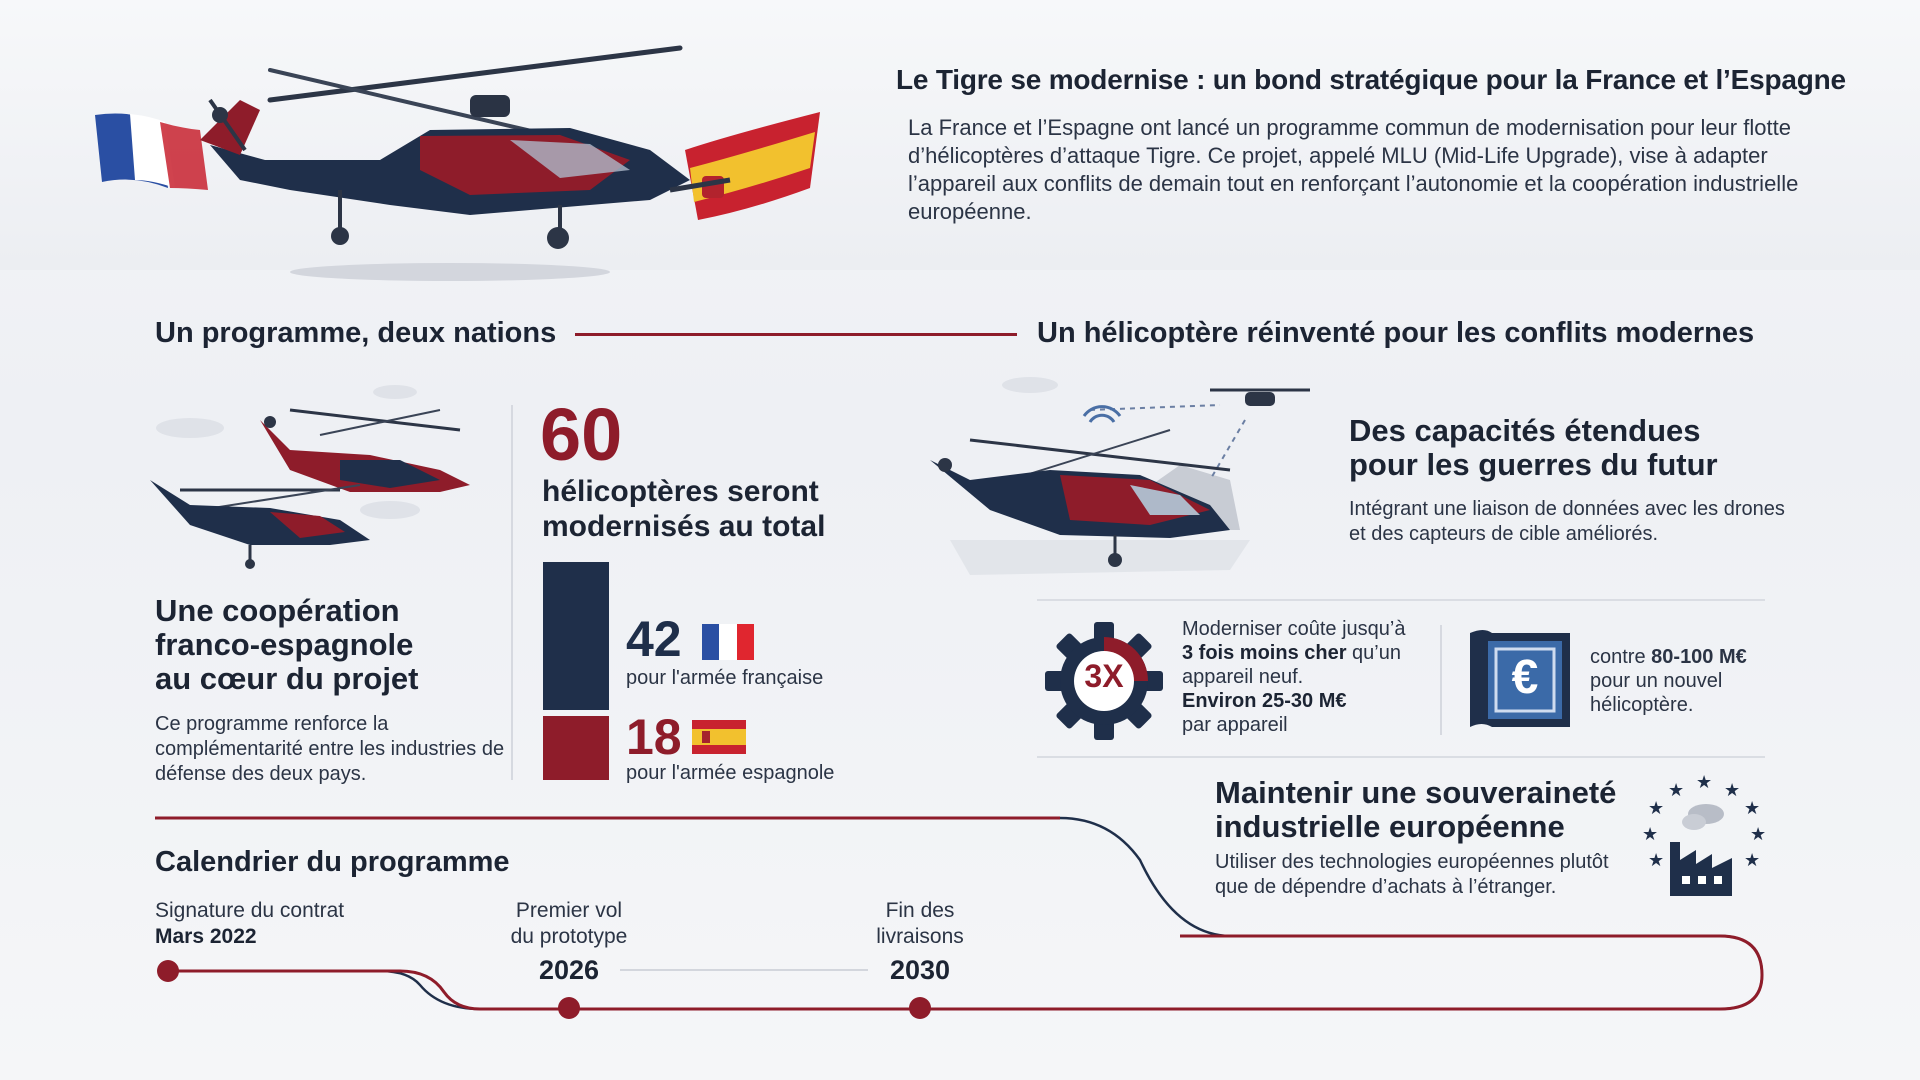  Describe the element at coordinates (920, 924) in the screenshot. I see `event-deliveries: Fin des livraisons` at that location.